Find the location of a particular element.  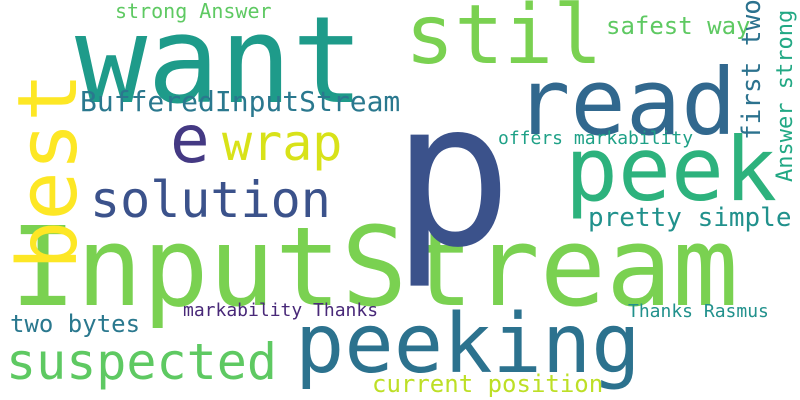

word-read: read is located at coordinates (626, 102).